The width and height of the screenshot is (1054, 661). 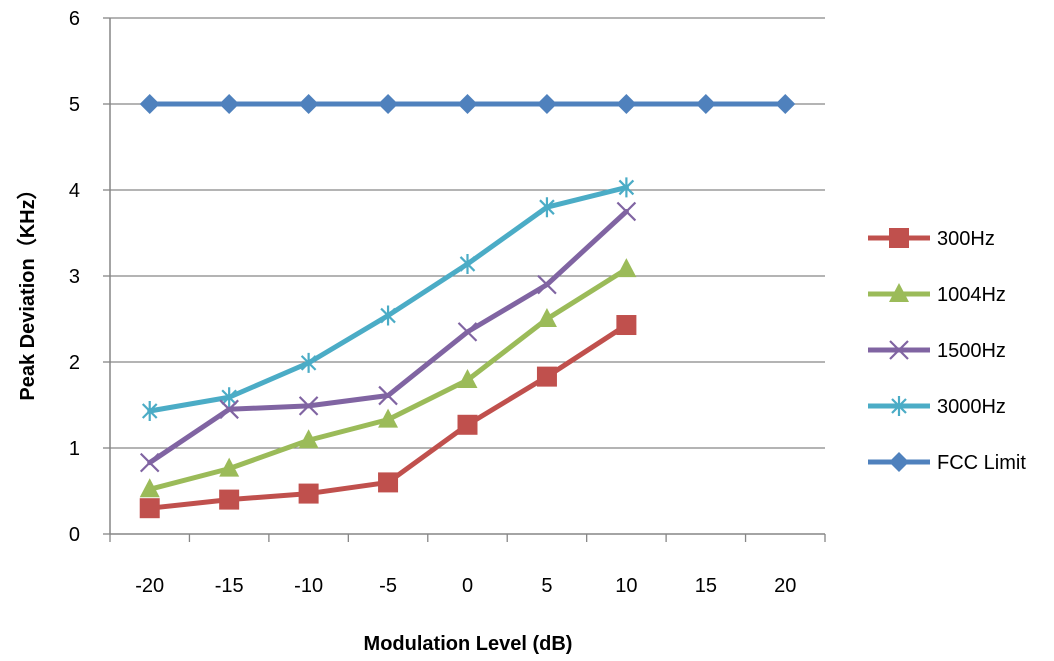 I want to click on legend-item-3000hz: 3000Hz, so click(x=937, y=407).